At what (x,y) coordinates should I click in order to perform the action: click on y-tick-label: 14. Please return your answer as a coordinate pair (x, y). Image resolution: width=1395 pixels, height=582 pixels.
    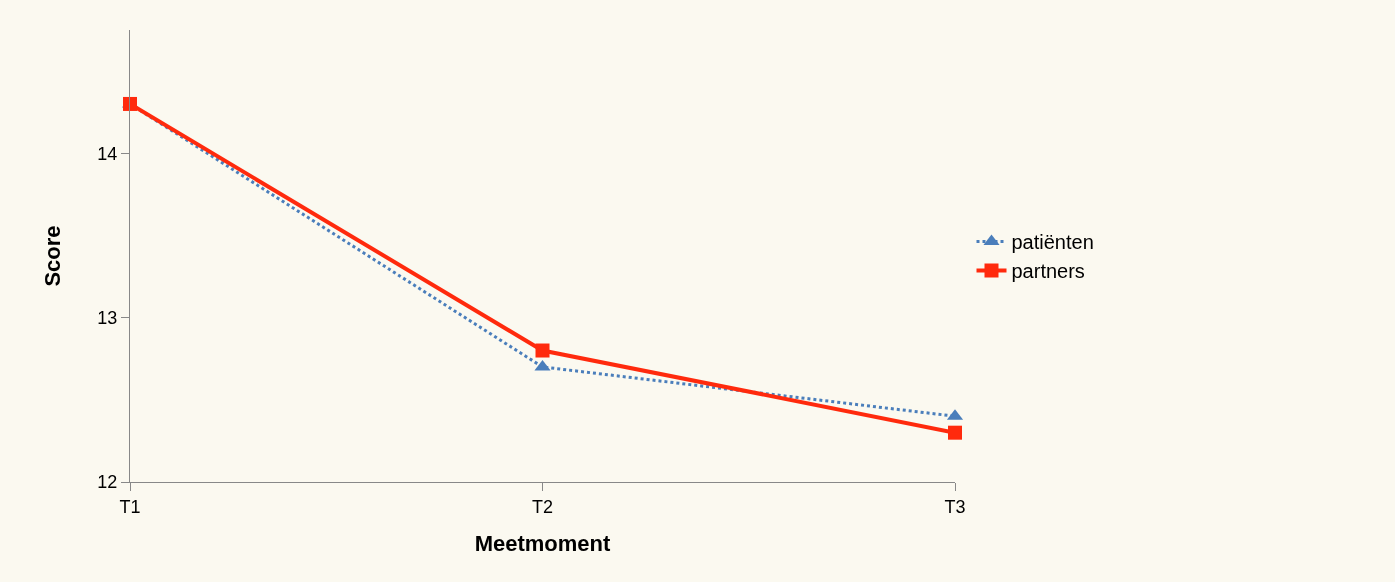
    Looking at the image, I should click on (107, 153).